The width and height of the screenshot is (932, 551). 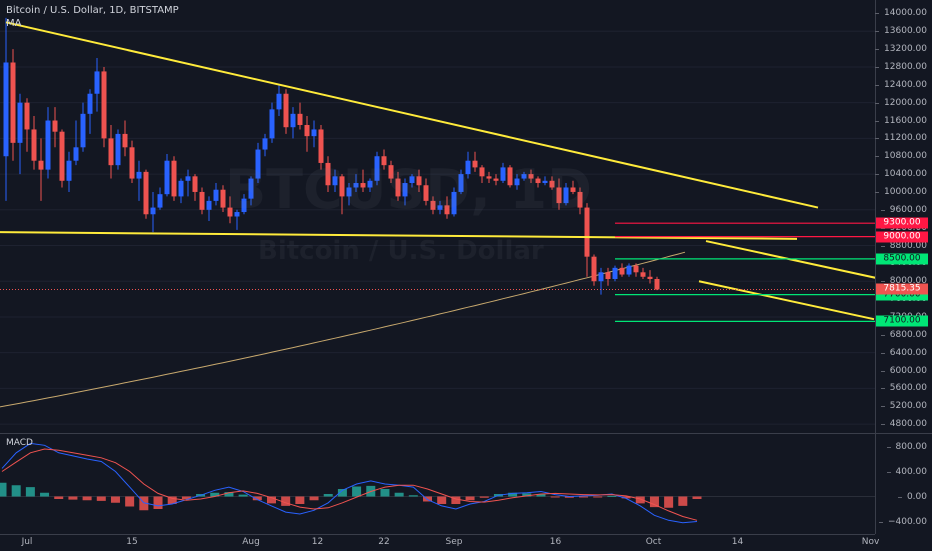 I want to click on price-tick-label: 6400.00, so click(x=903, y=352).